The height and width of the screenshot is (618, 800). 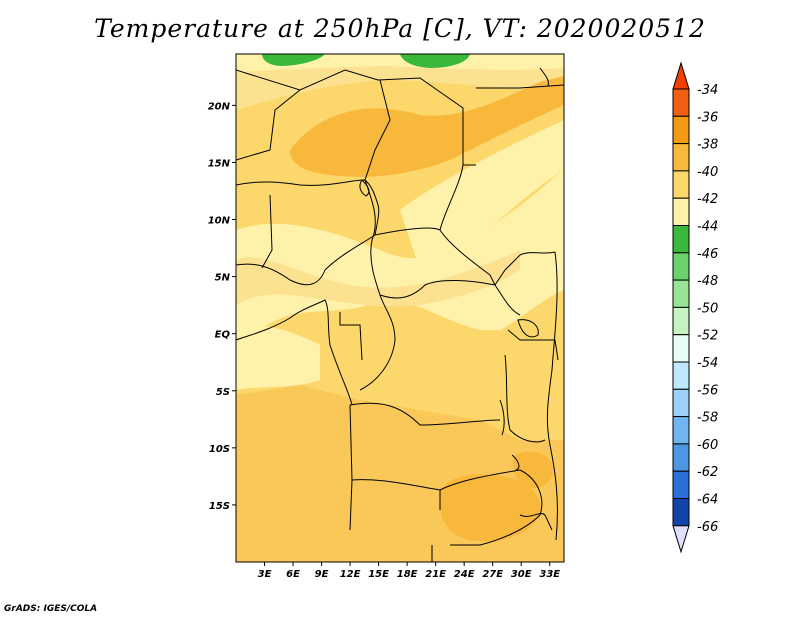 What do you see at coordinates (467, 225) in the screenshot?
I see `border-chad-sudan` at bounding box center [467, 225].